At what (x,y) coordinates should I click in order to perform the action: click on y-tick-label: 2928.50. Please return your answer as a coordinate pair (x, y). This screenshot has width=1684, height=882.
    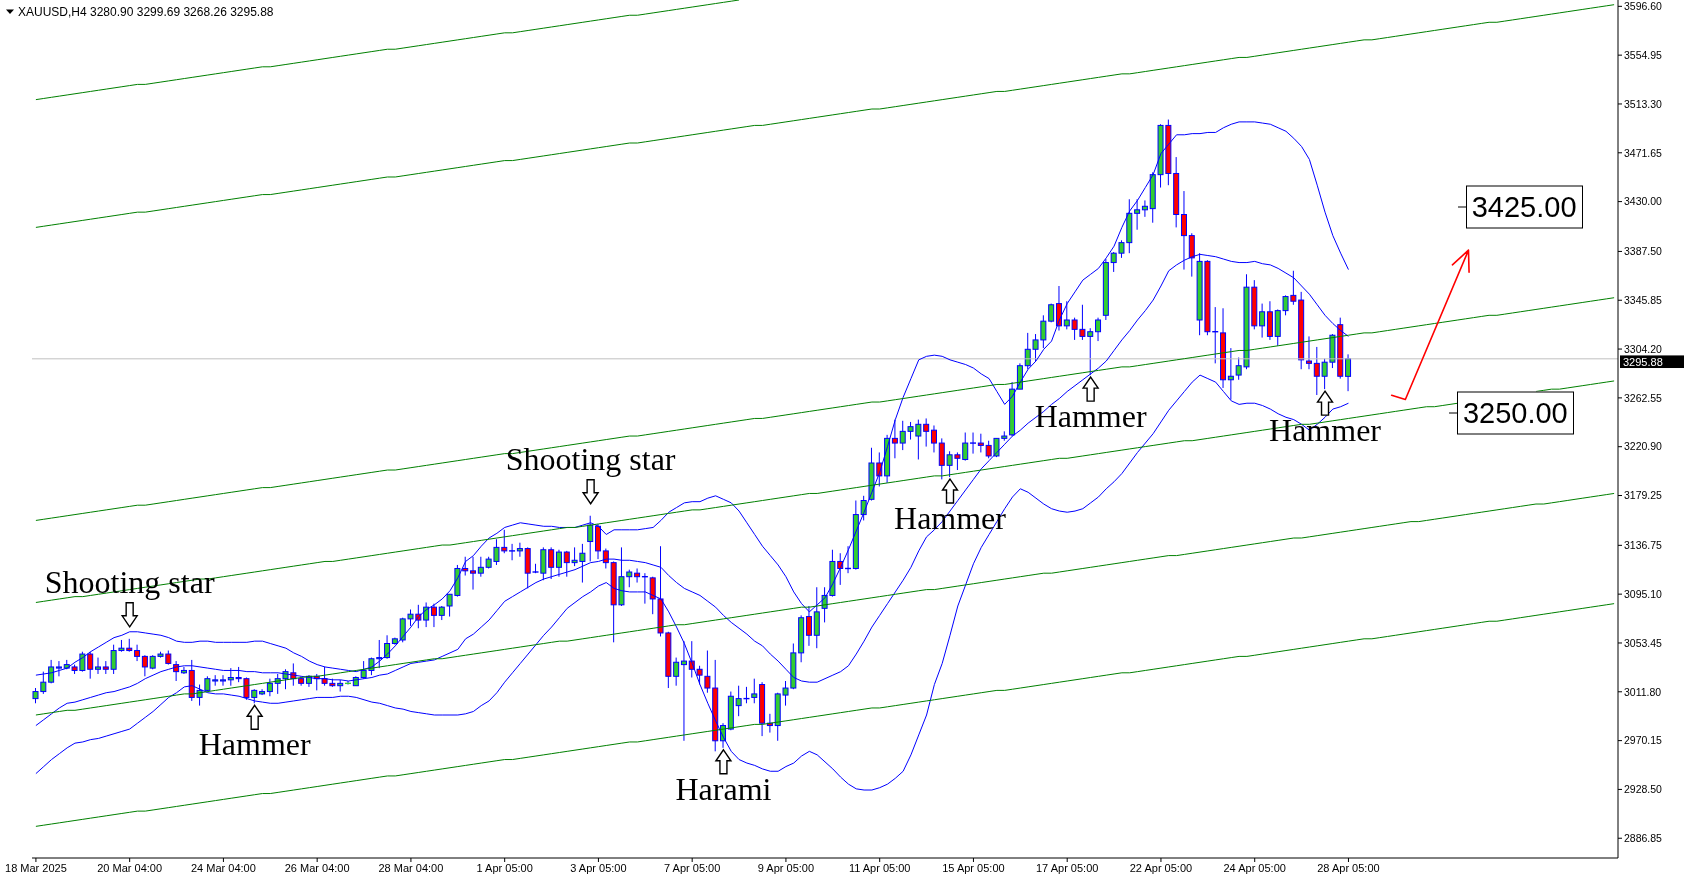
    Looking at the image, I should click on (1643, 789).